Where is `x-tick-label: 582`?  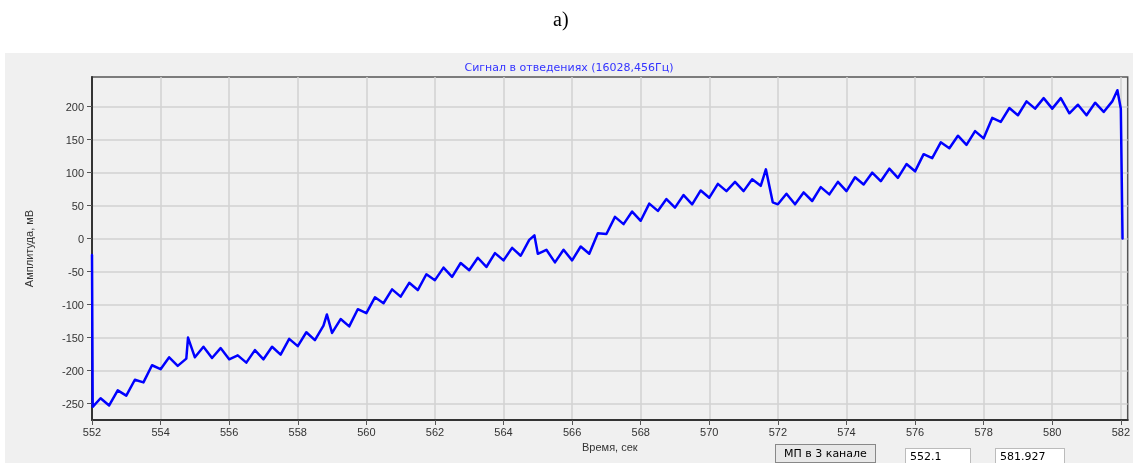 x-tick-label: 582 is located at coordinates (1120, 431).